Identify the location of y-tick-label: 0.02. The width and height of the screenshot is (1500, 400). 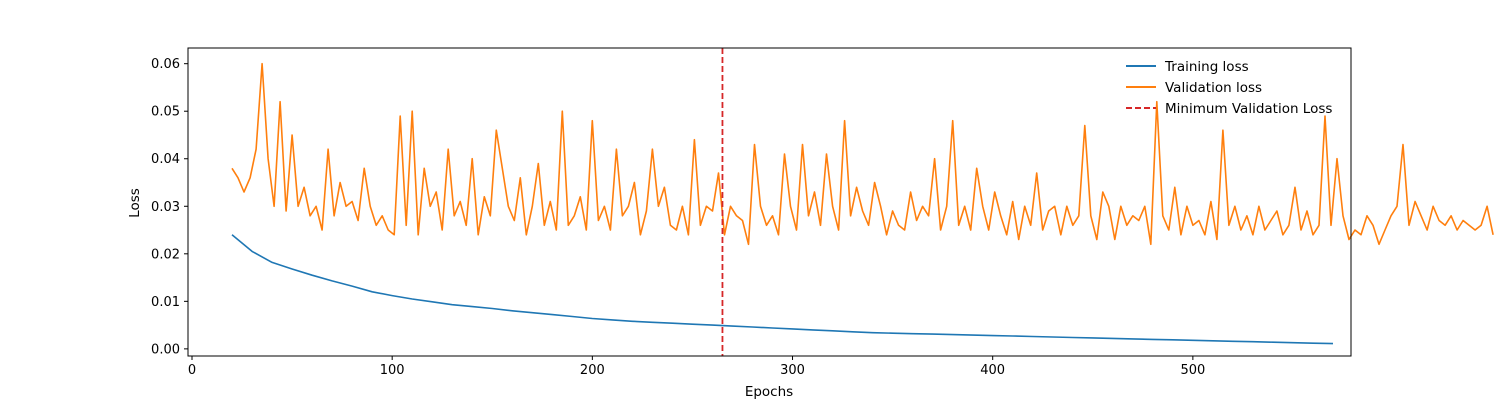
(165, 254).